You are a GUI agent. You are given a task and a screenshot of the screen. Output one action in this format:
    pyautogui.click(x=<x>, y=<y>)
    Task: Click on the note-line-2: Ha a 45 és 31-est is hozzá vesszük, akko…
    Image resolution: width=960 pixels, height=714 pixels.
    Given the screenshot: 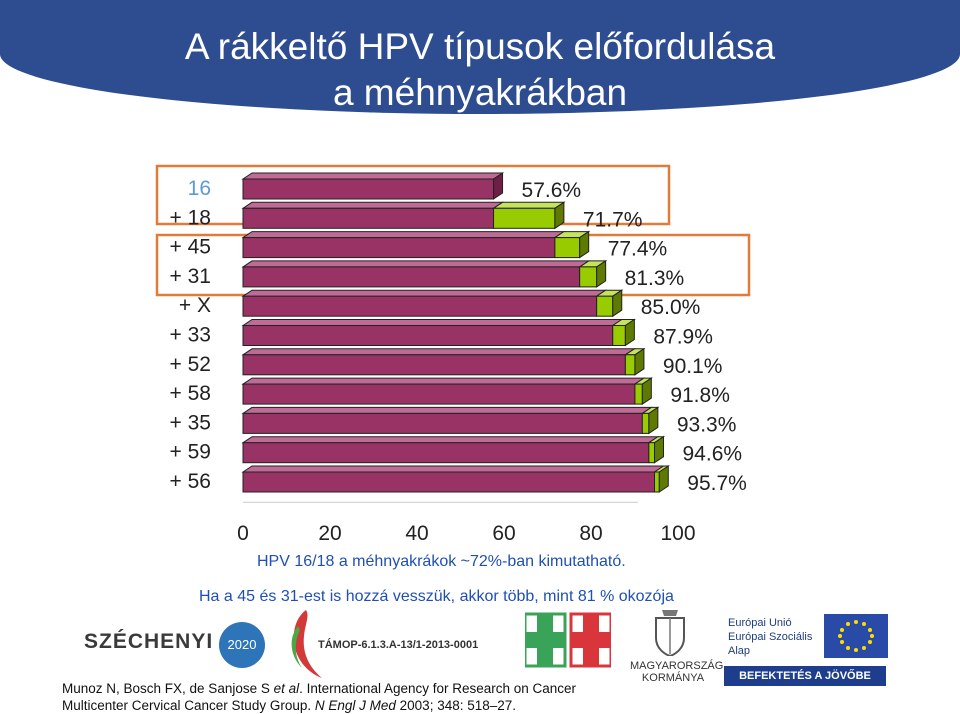 What is the action you would take?
    pyautogui.click(x=436, y=596)
    